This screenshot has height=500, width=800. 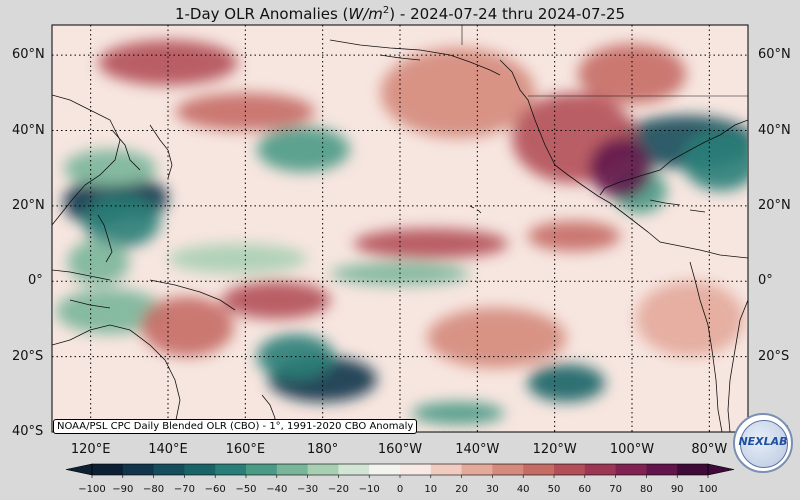 I want to click on longitude-label: 120°E, so click(x=90, y=449).